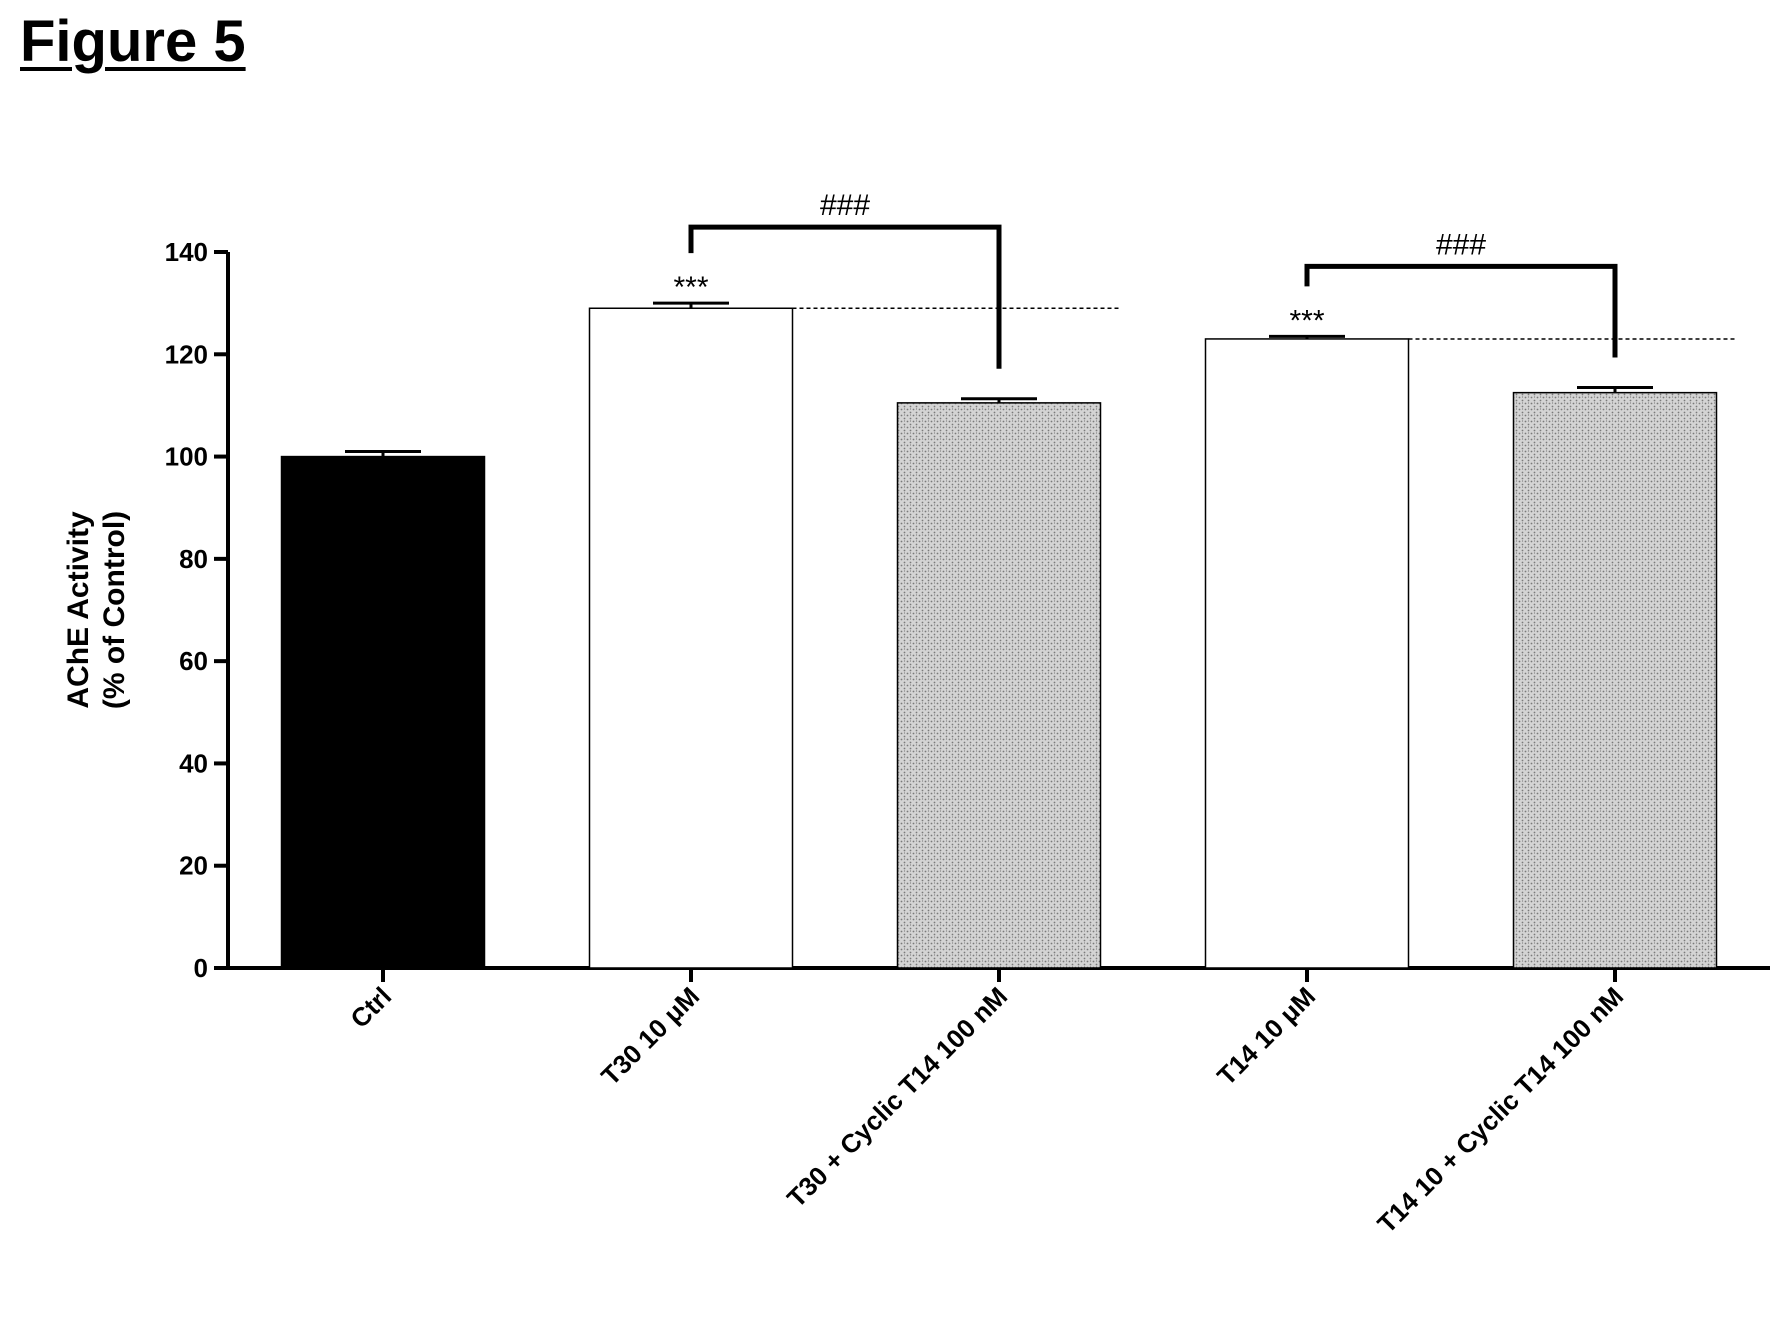  I want to click on x-tick-label: T30 10 μM, so click(650, 1036).